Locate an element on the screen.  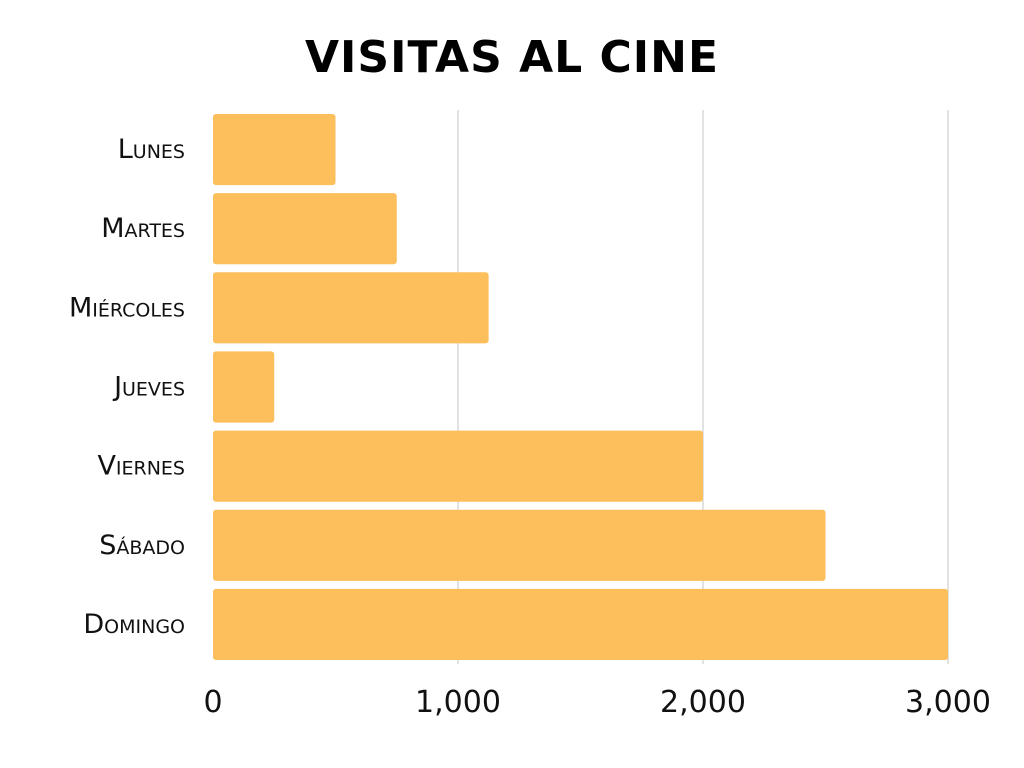
category-label-lunes: Lunes is located at coordinates (151, 149).